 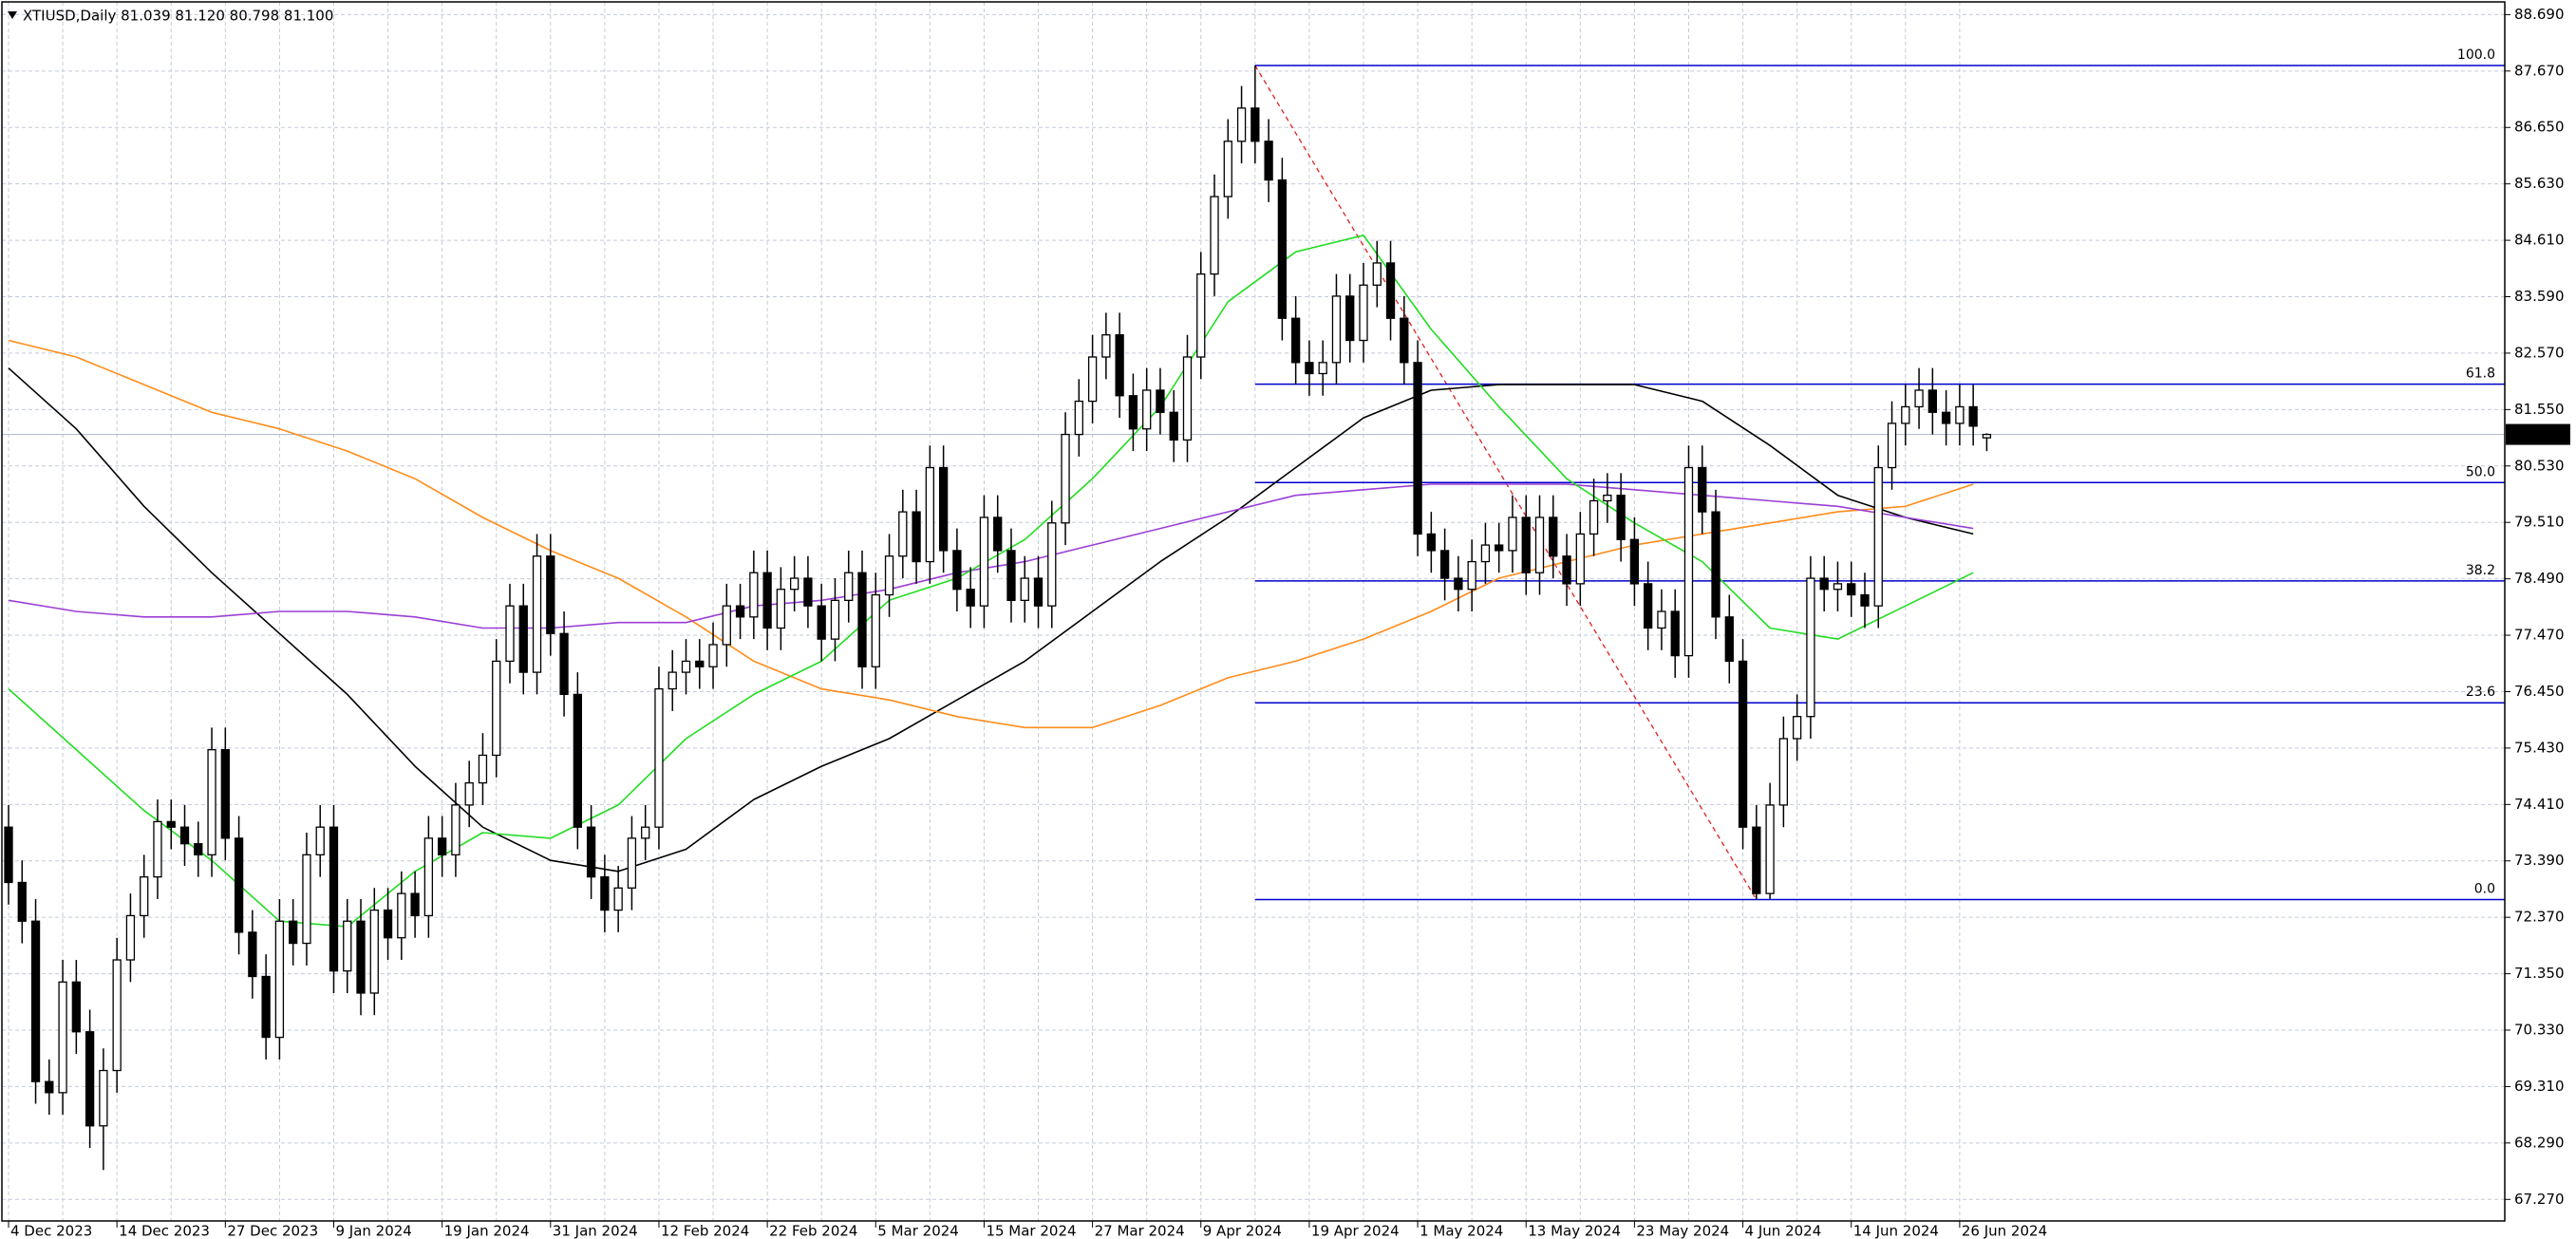 I want to click on x-tick-label: 4 Dec 2023, so click(x=51, y=1231).